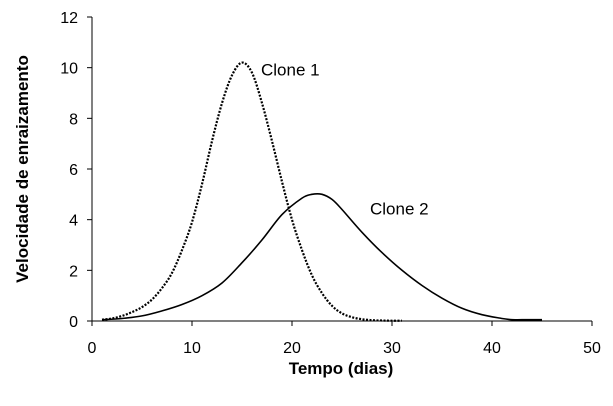  Describe the element at coordinates (399, 209) in the screenshot. I see `series-label-2: Clone 2` at that location.